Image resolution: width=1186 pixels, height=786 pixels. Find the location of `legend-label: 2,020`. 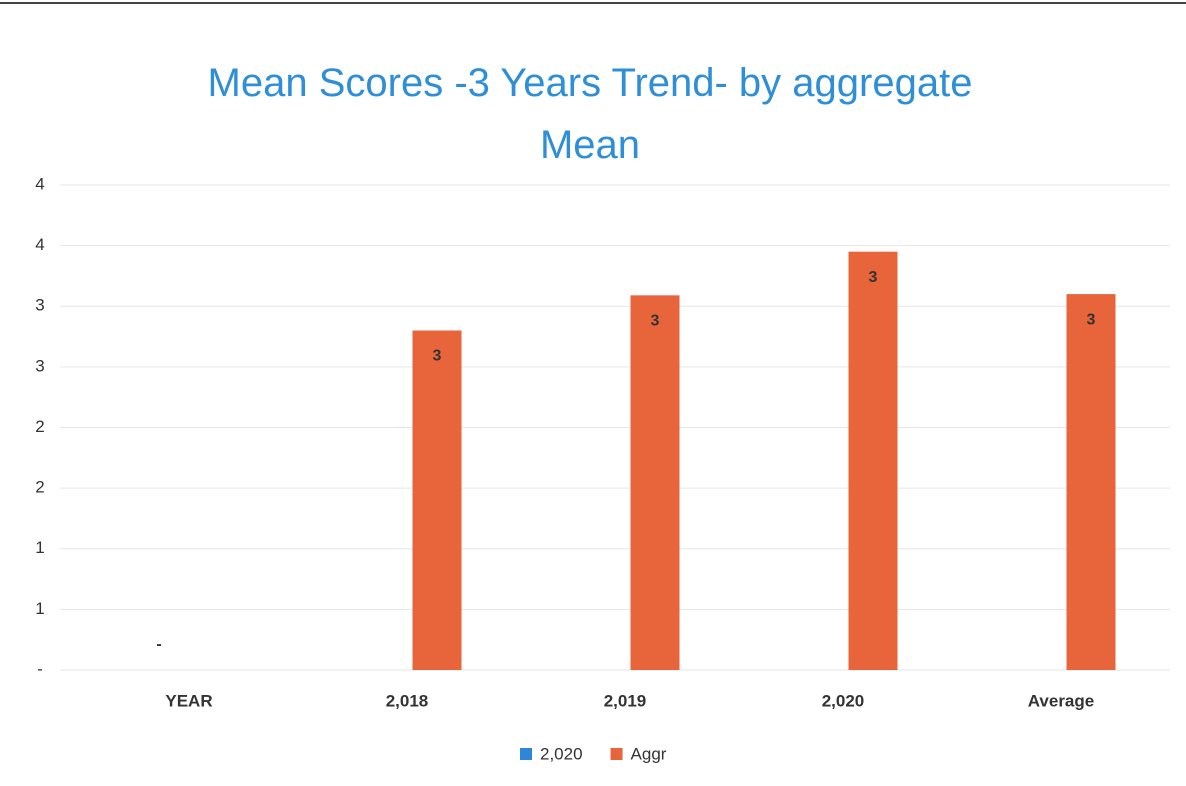

legend-label: 2,020 is located at coordinates (561, 753).